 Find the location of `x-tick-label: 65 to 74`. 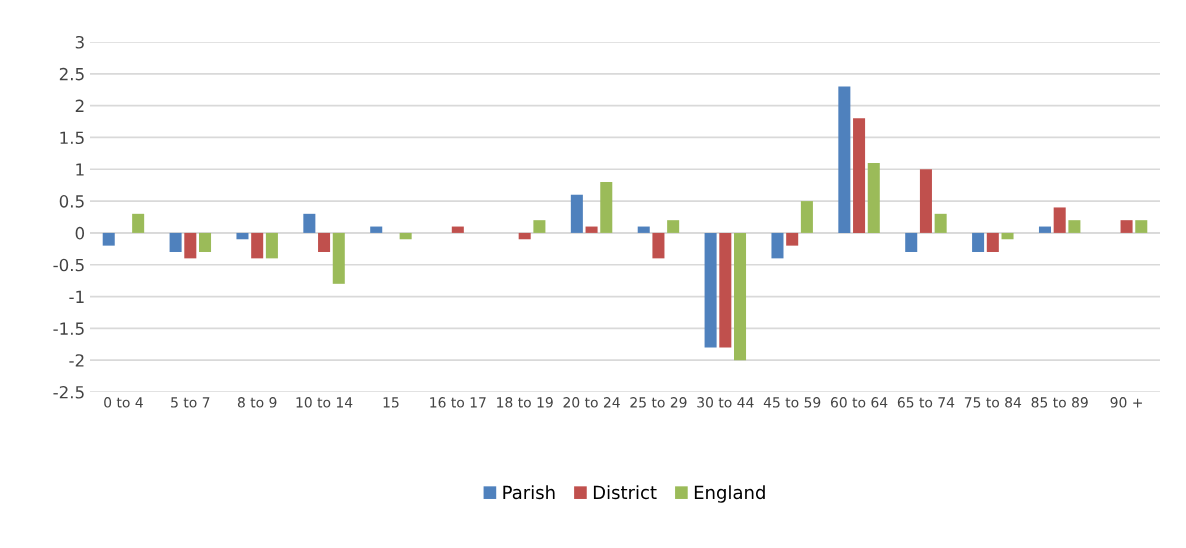

x-tick-label: 65 to 74 is located at coordinates (926, 402).